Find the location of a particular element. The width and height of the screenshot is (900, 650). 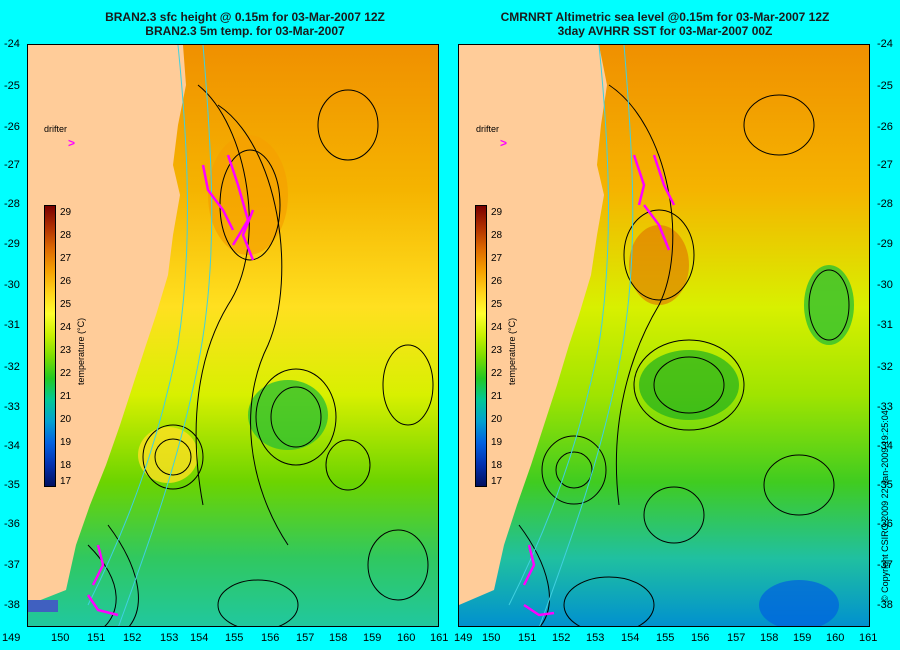

right-cool-eddy-east is located at coordinates (829, 305).